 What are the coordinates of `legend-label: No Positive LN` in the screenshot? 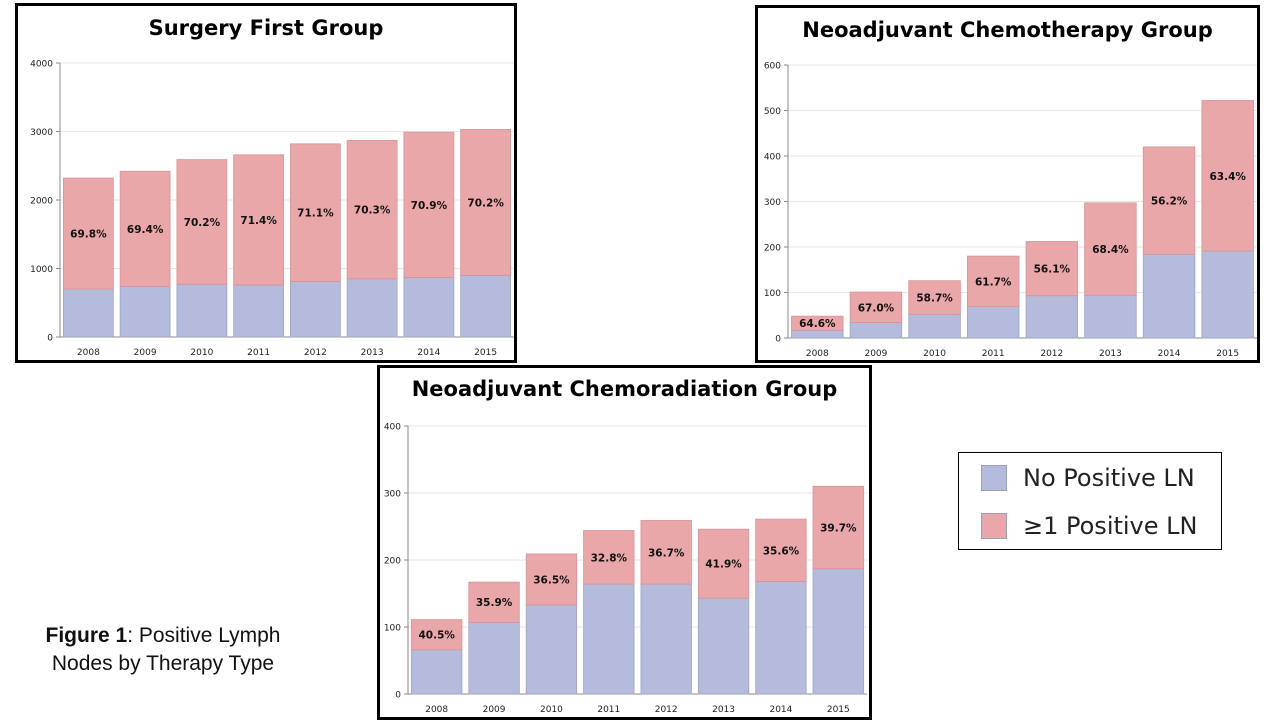 It's located at (1109, 478).